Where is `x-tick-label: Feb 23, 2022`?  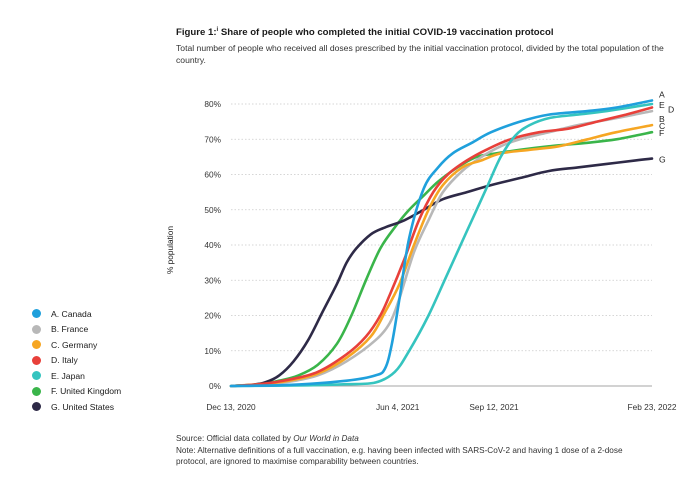 x-tick-label: Feb 23, 2022 is located at coordinates (652, 407).